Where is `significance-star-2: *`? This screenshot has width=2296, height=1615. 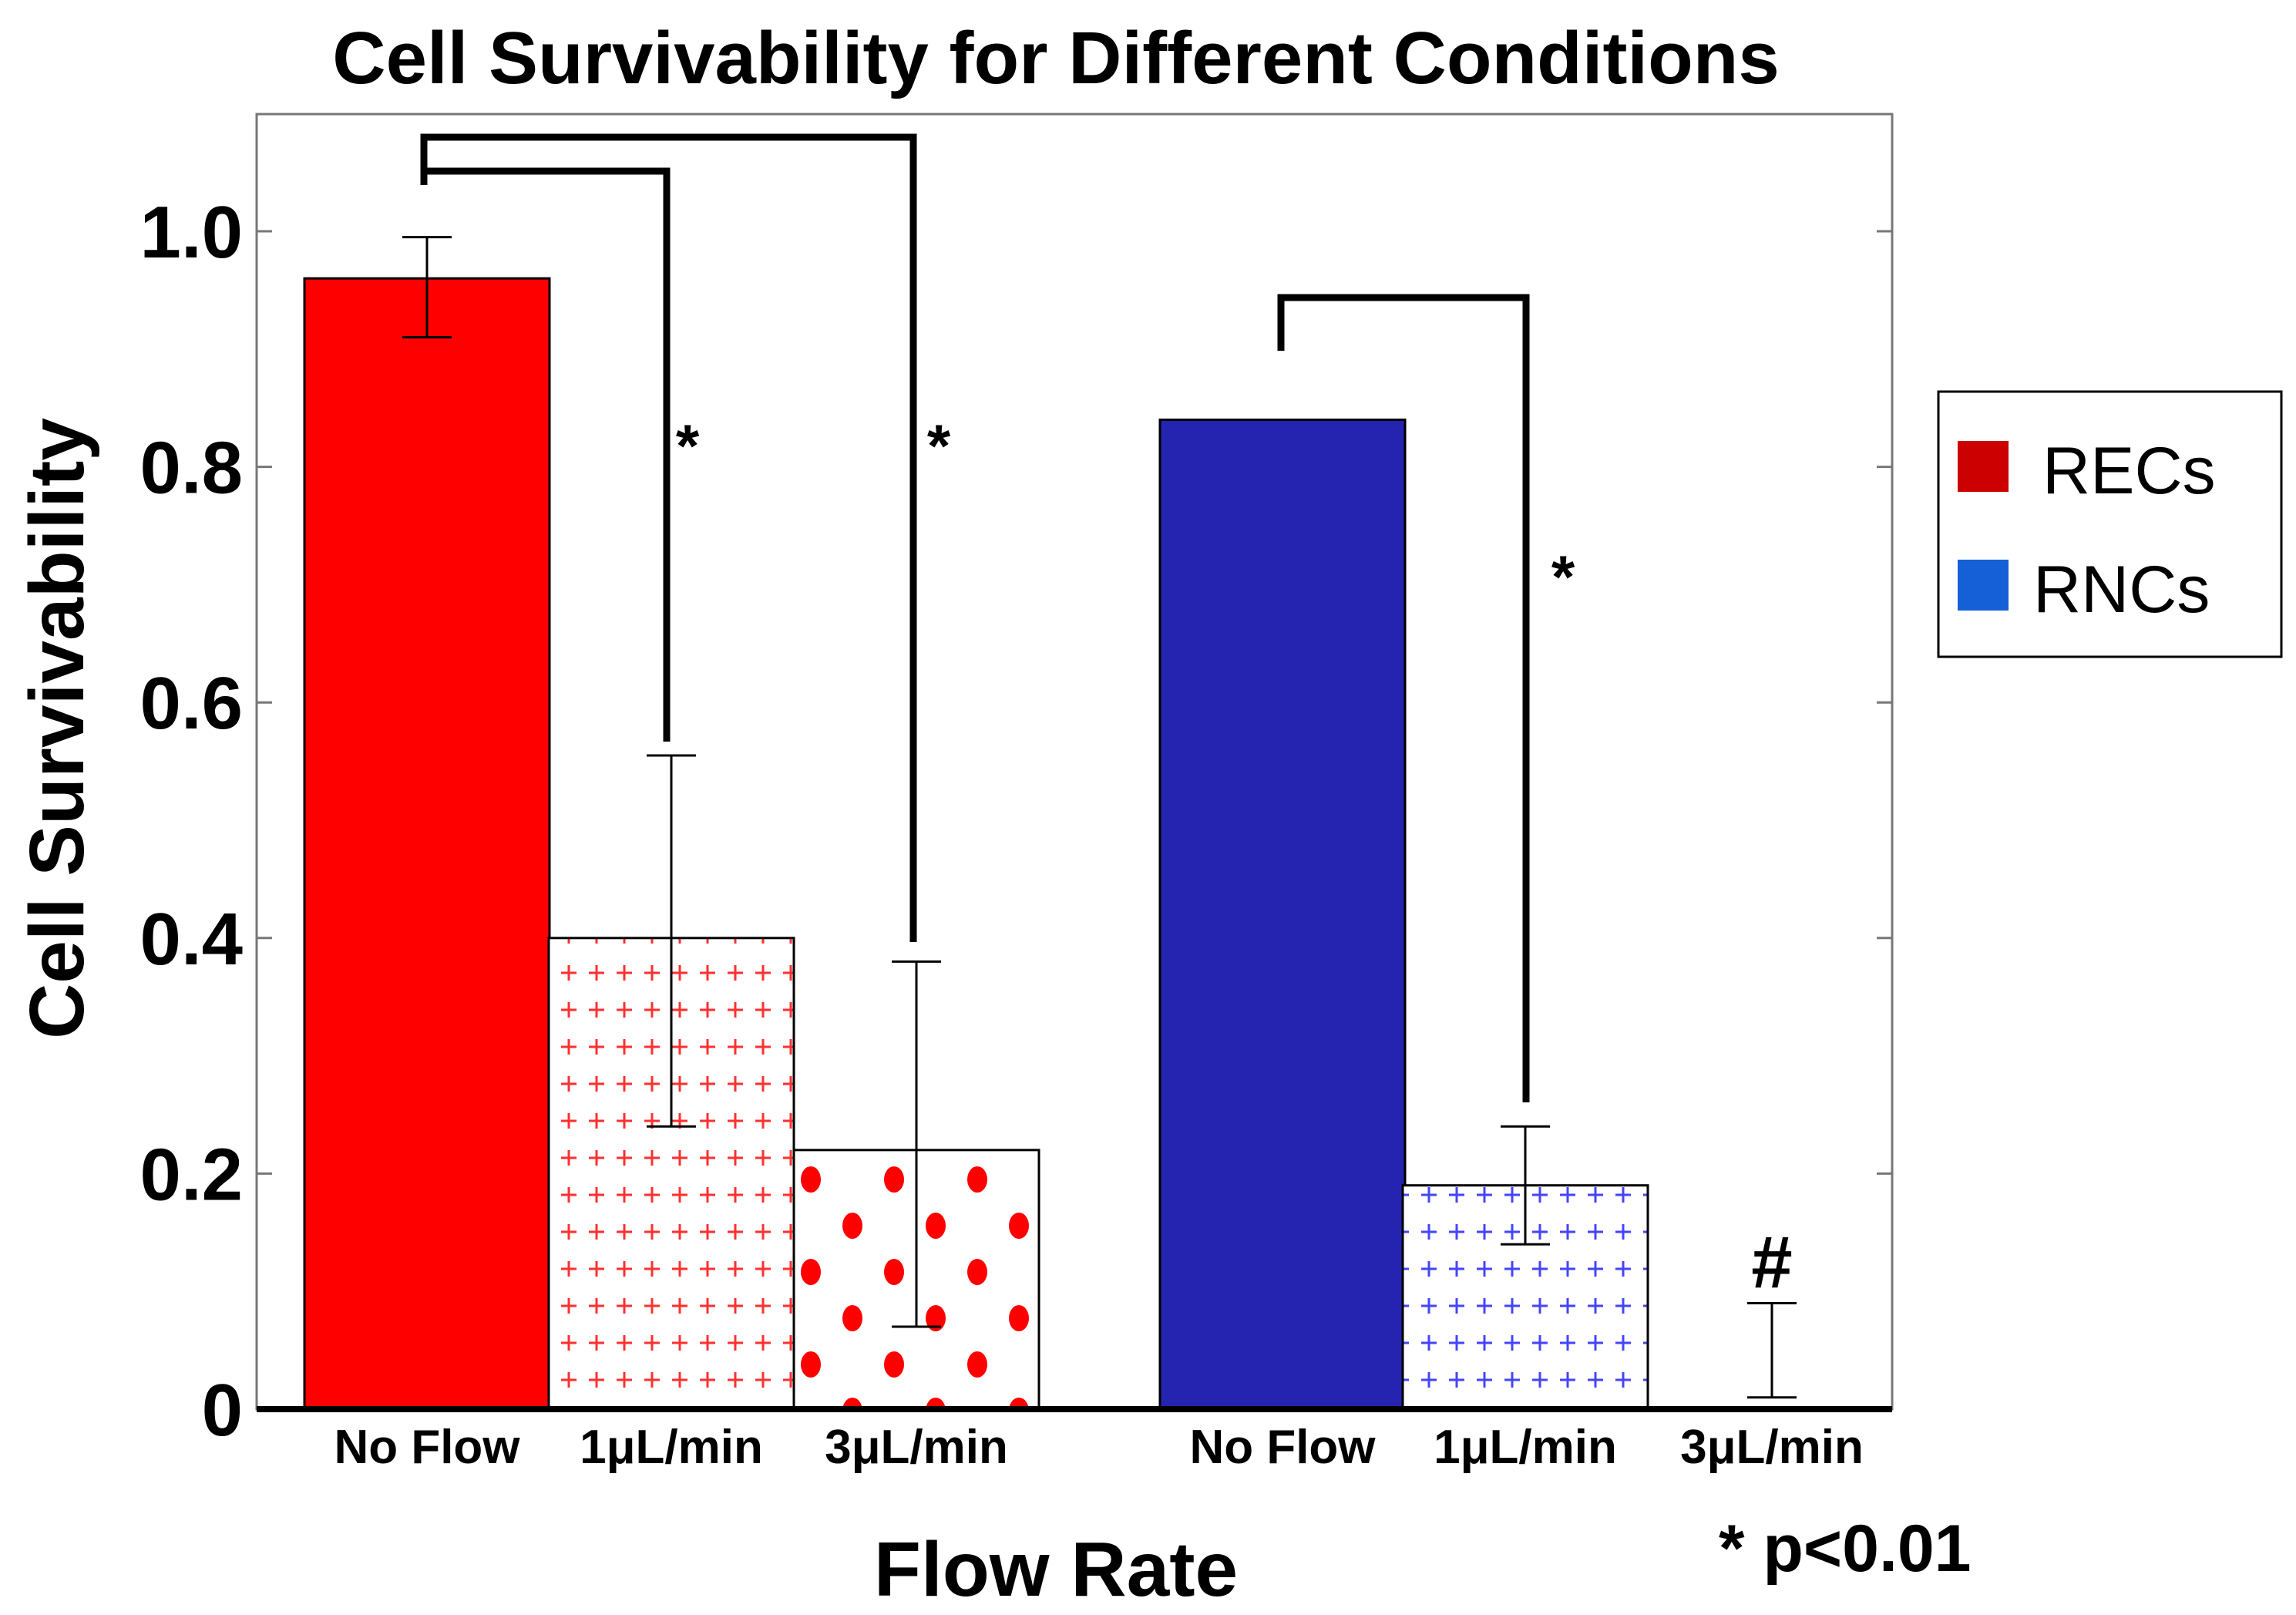 significance-star-2: * is located at coordinates (1563, 577).